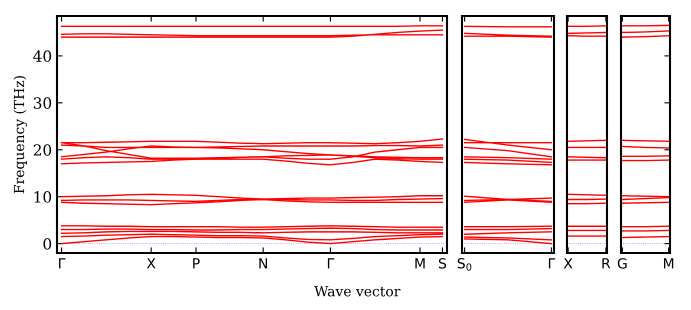 The height and width of the screenshot is (310, 691). I want to click on y-axis-title: Frequency (THz), so click(21, 135).